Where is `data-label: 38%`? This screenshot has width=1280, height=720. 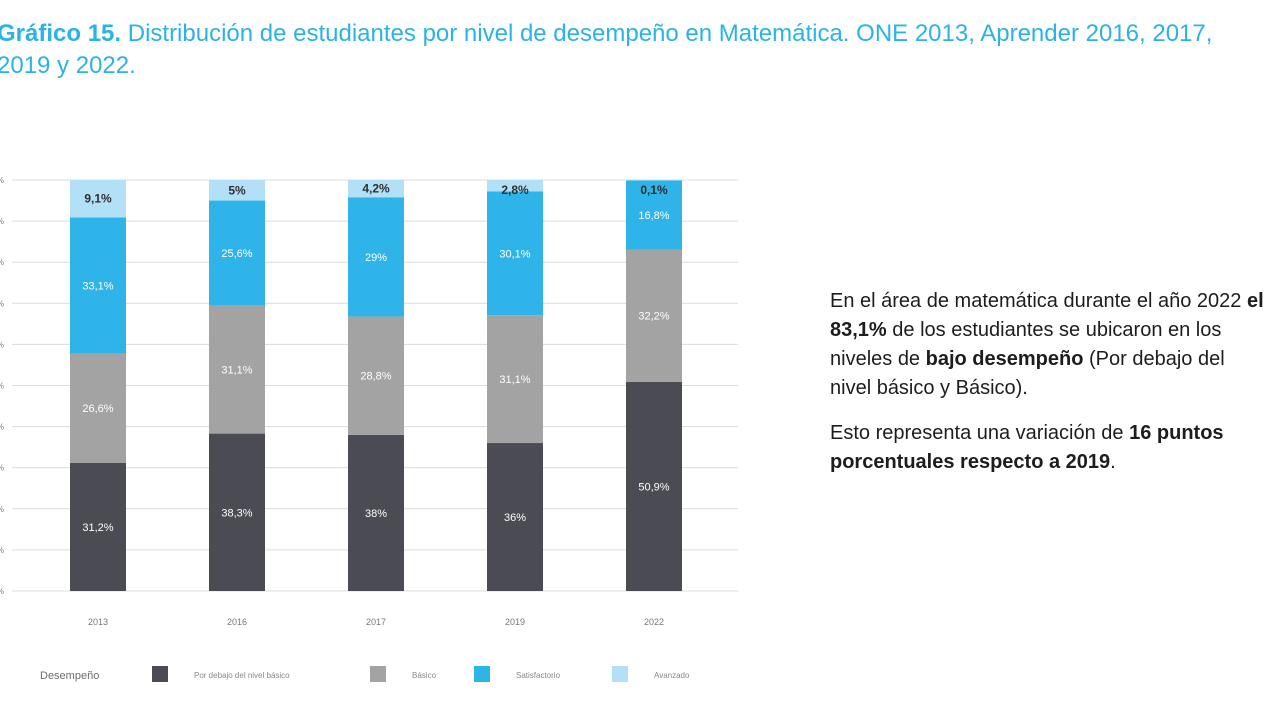 data-label: 38% is located at coordinates (376, 514).